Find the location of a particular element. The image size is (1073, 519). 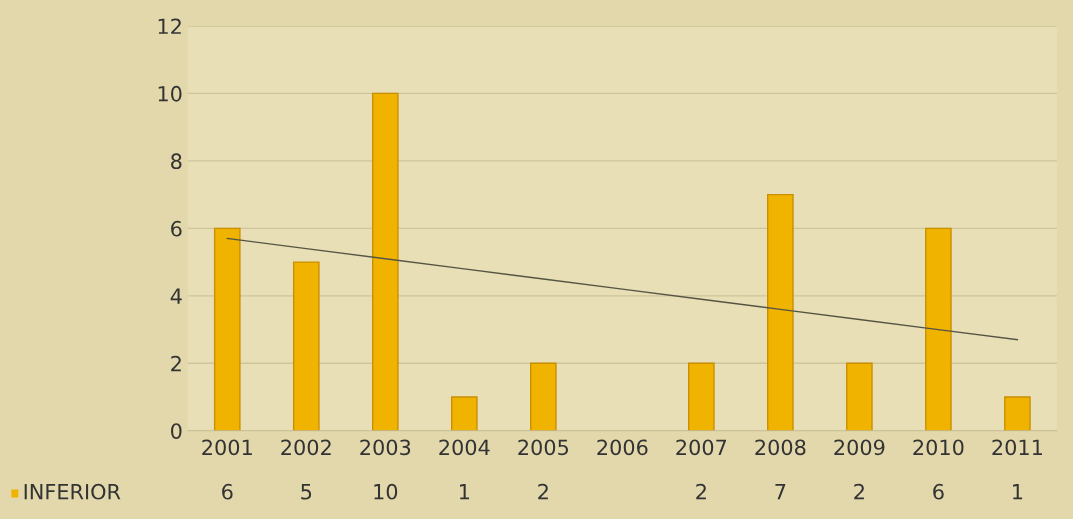

data-label: 7 is located at coordinates (780, 492).